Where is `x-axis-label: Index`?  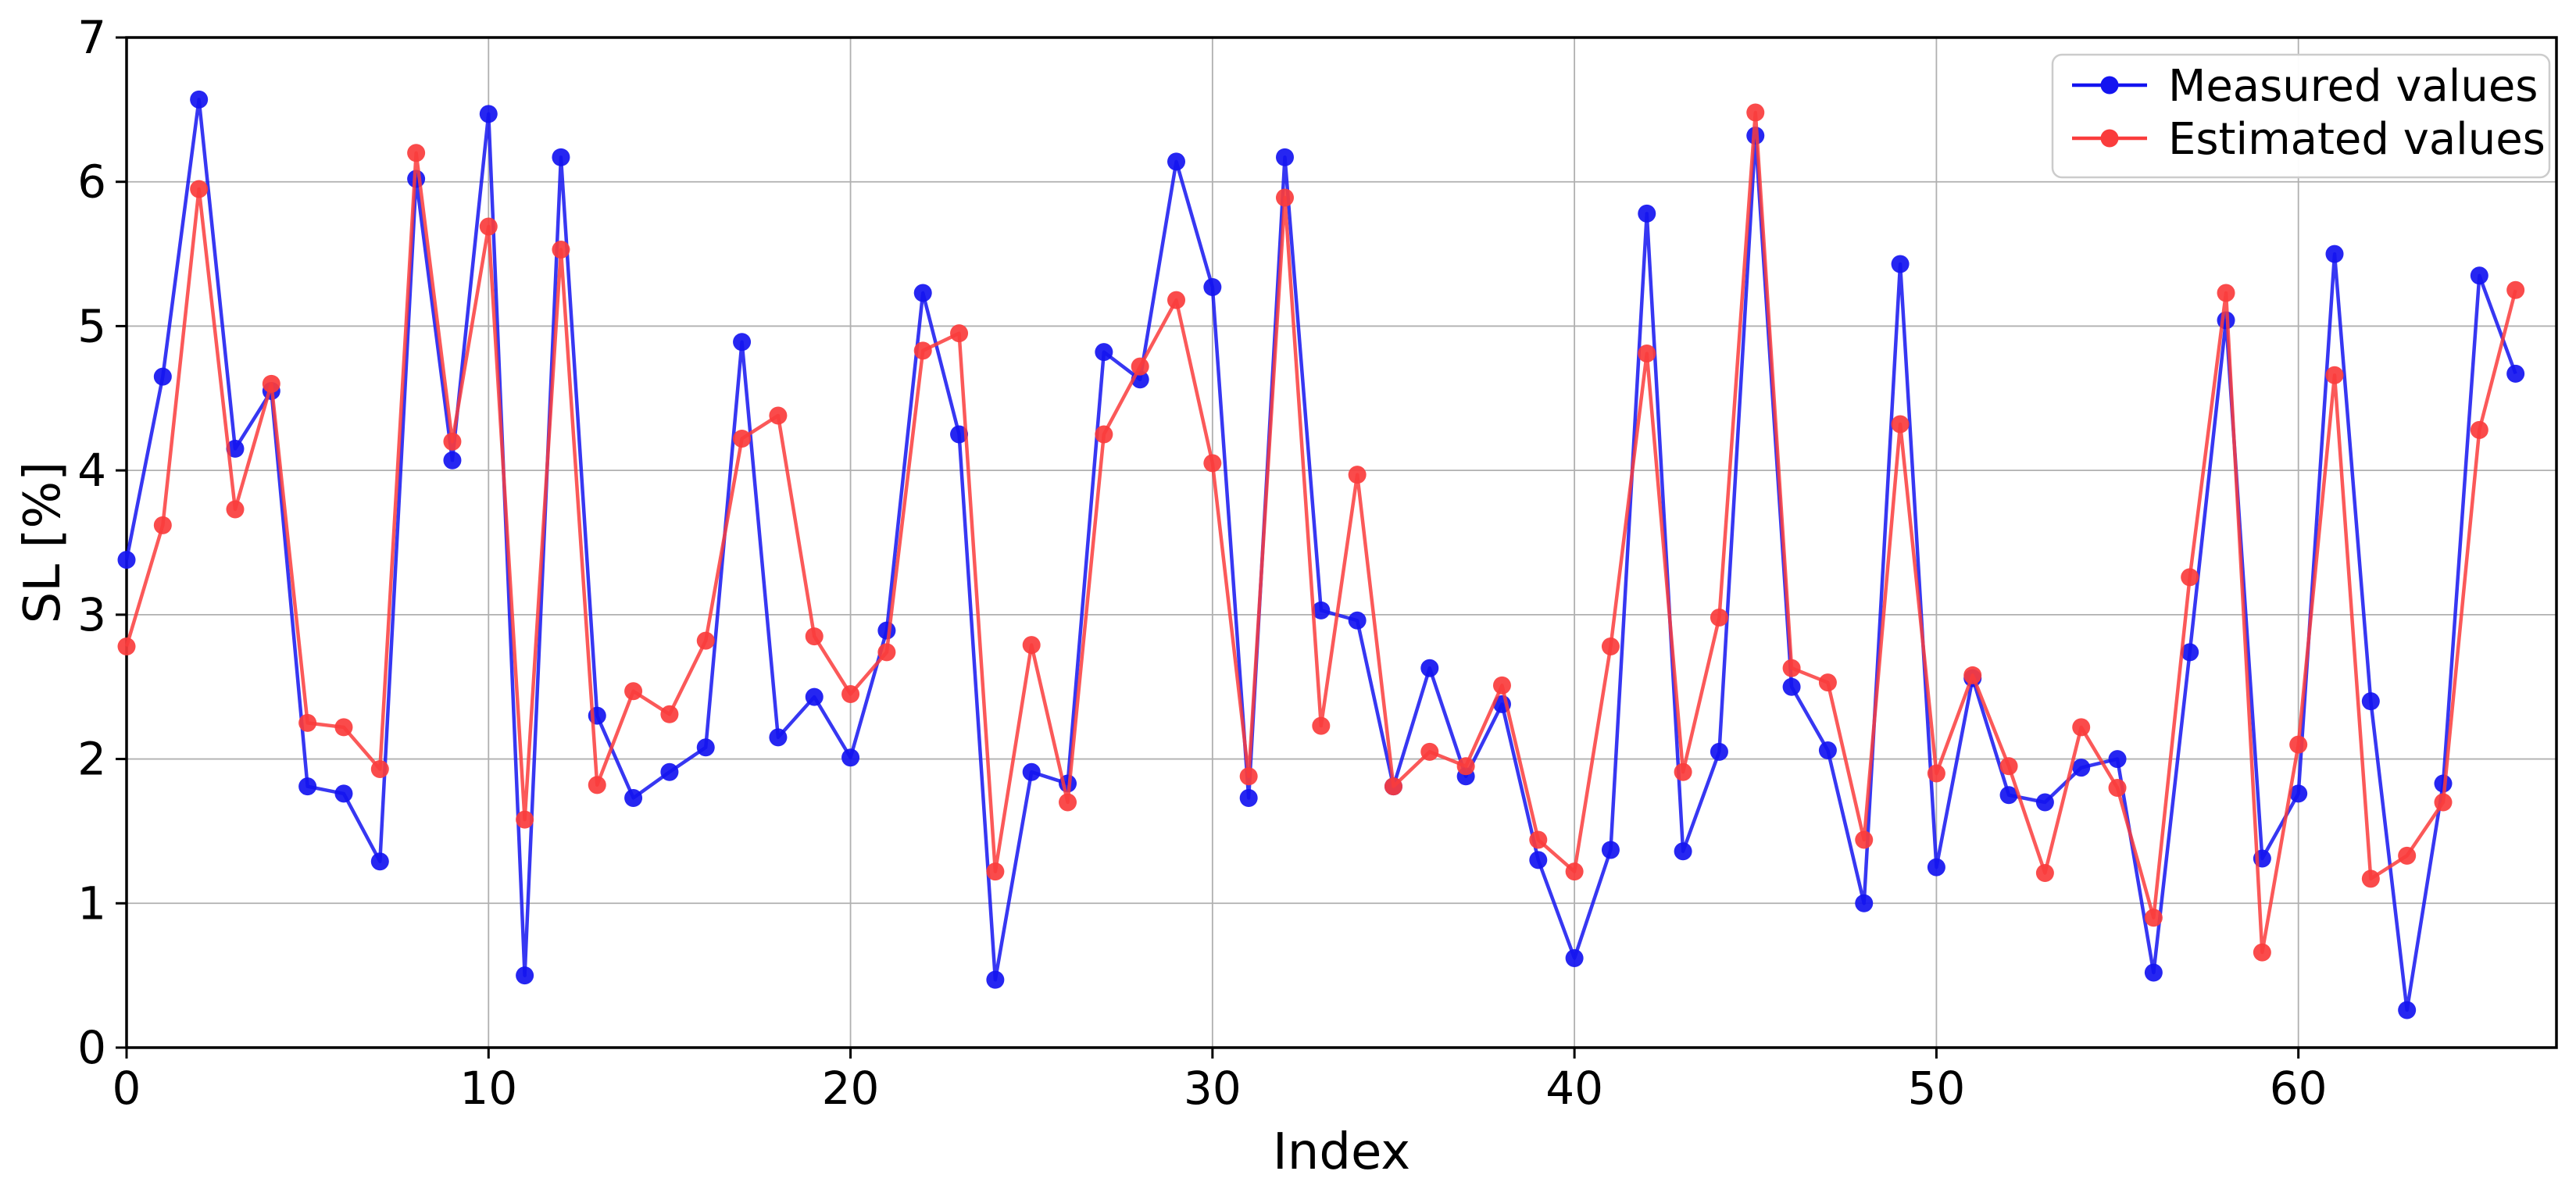
x-axis-label: Index is located at coordinates (1342, 1152).